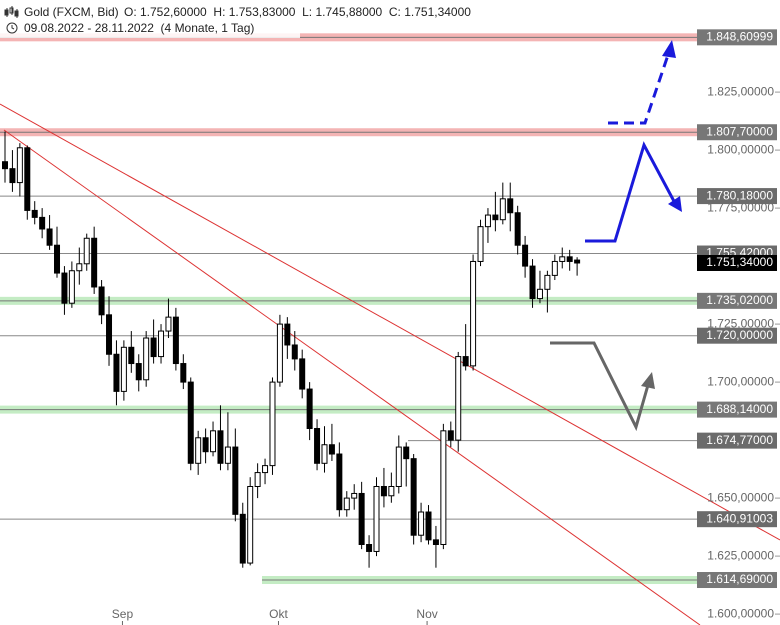 This screenshot has width=780, height=625. I want to click on y-tick-label: 1.700,00000, so click(740, 381).